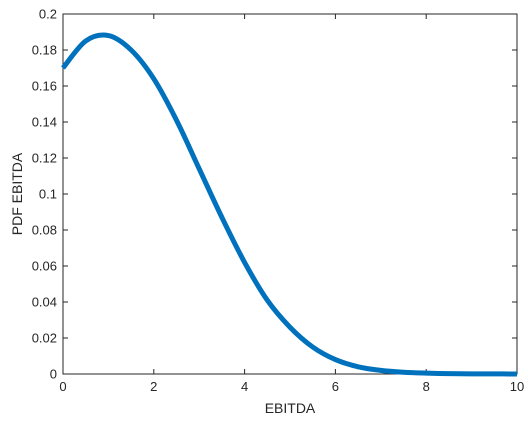 This screenshot has height=421, width=528. Describe the element at coordinates (290, 408) in the screenshot. I see `x-axis-label: EBITDA` at that location.